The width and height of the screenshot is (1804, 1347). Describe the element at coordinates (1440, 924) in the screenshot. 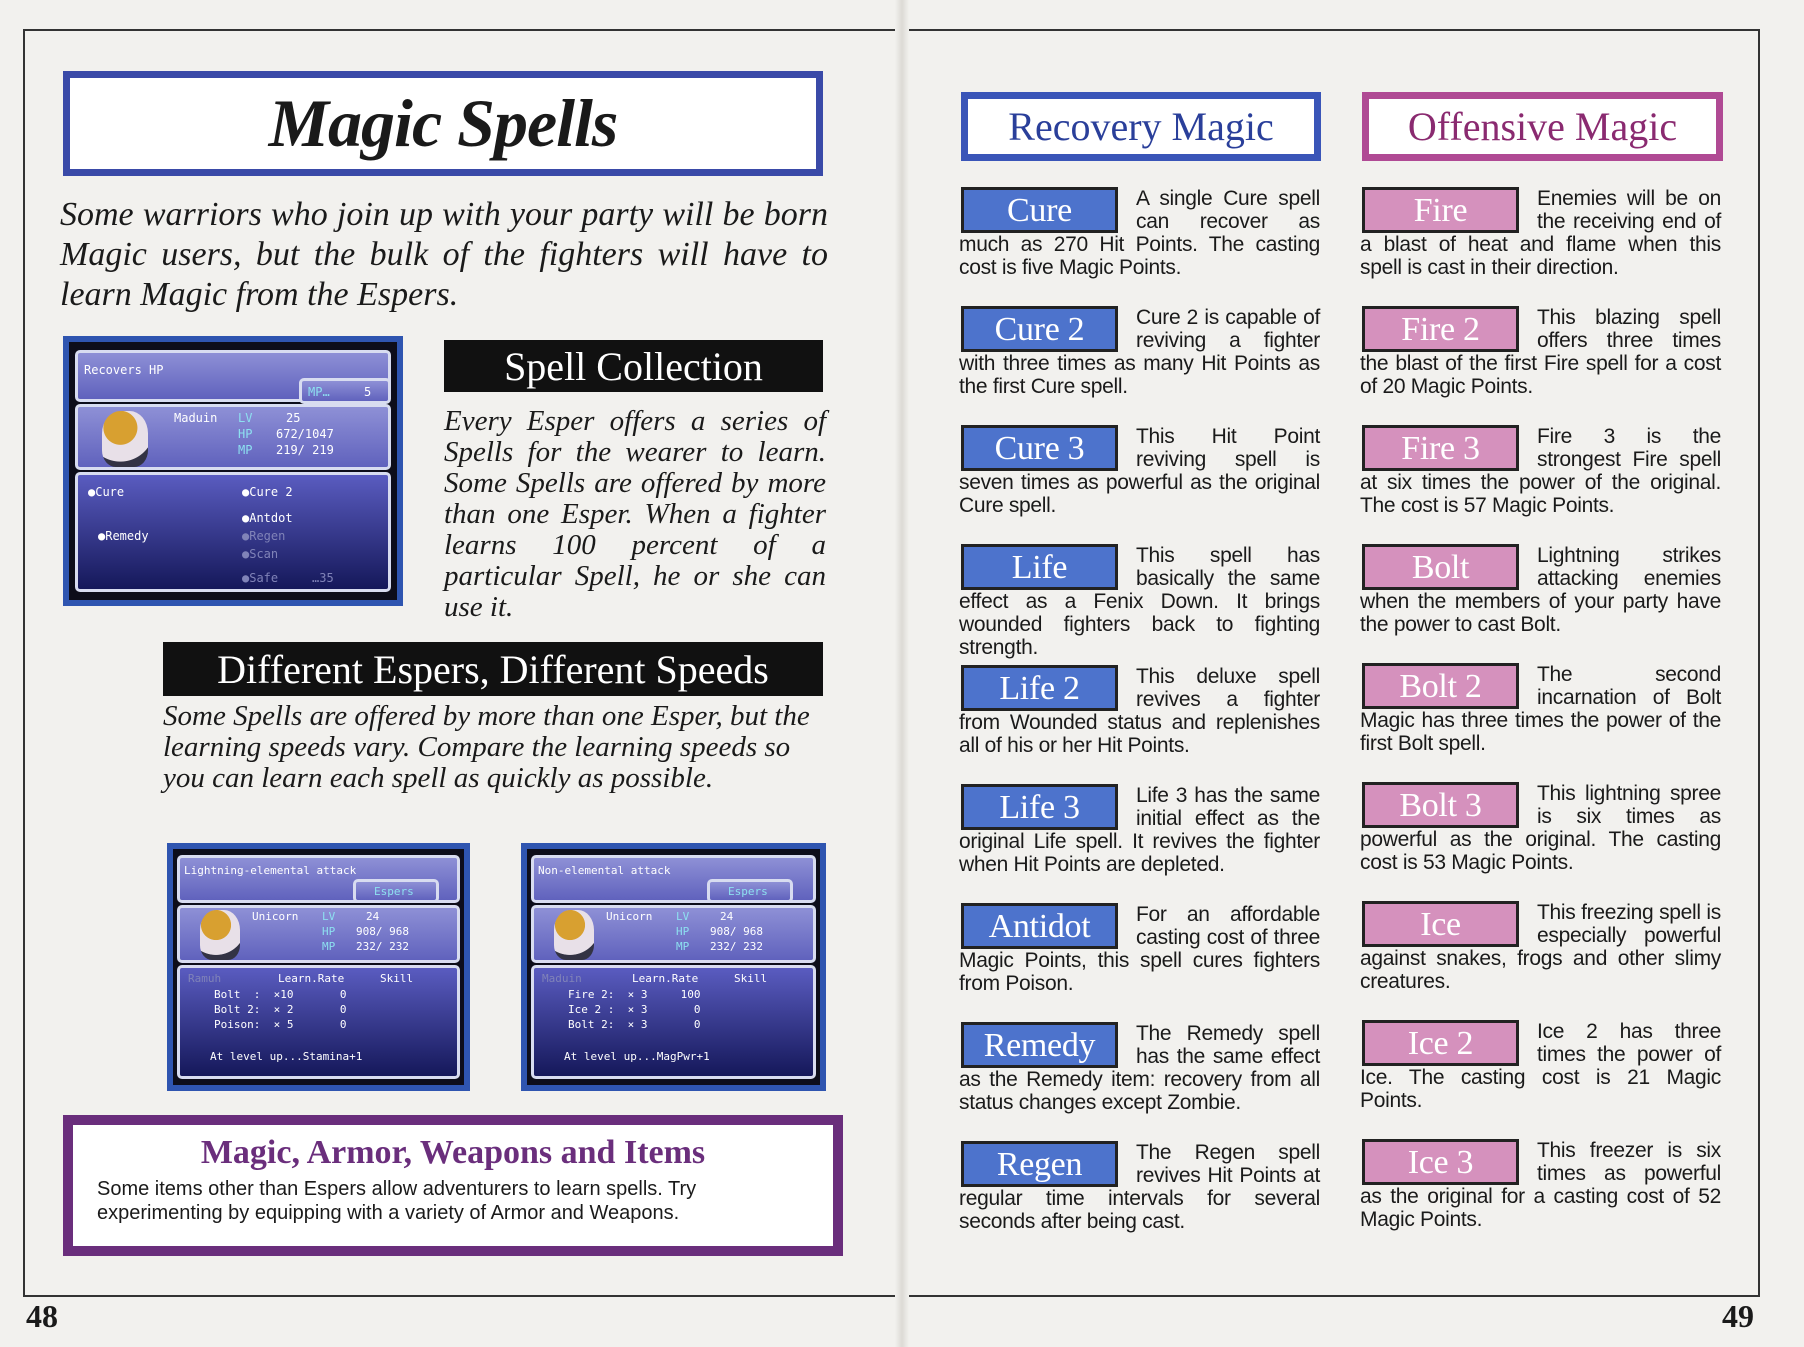

I see `spell-name-label: Ice` at that location.